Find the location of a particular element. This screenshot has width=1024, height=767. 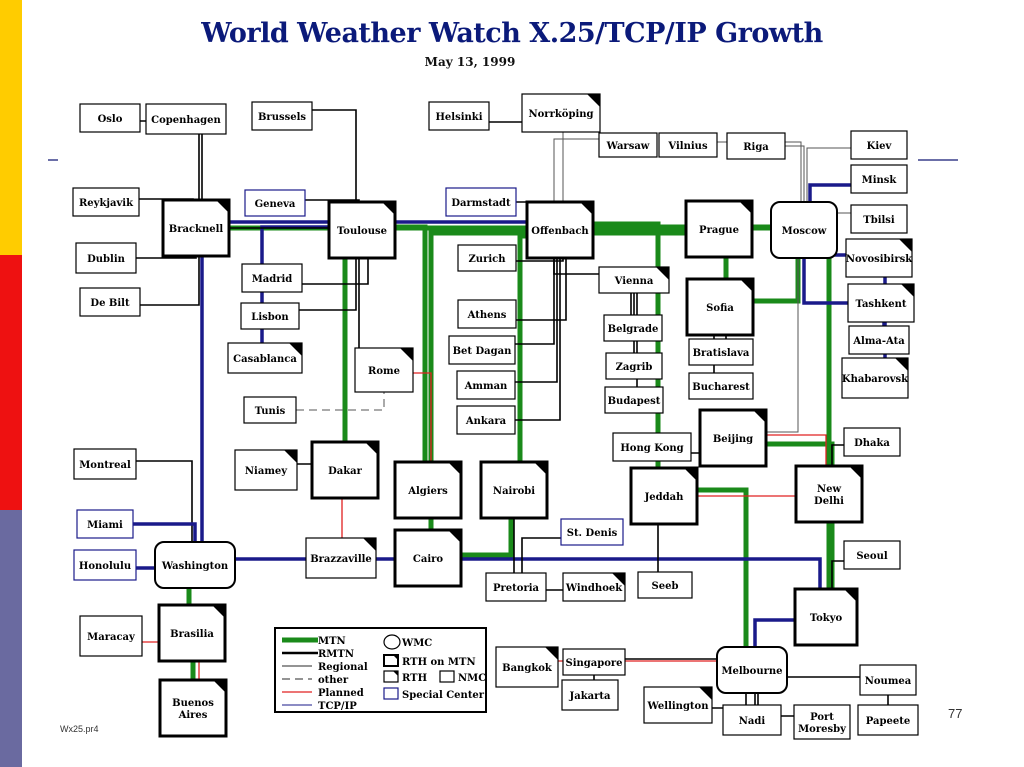

node-tashkent: Tashkent is located at coordinates (881, 303).